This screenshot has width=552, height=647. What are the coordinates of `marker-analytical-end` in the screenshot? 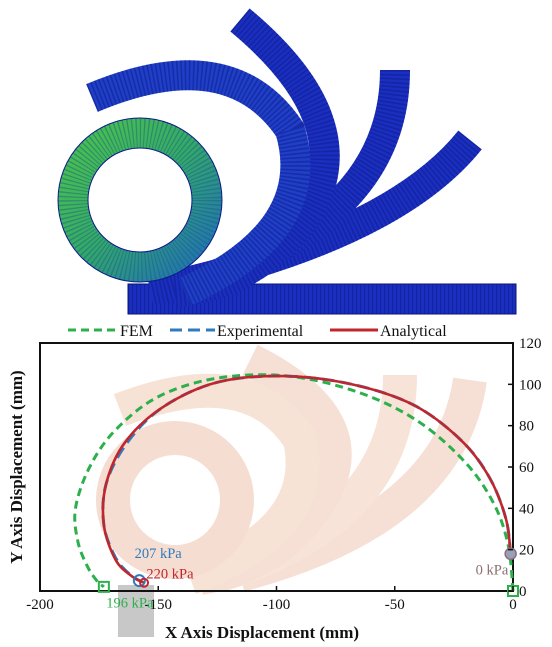 It's located at (144, 582).